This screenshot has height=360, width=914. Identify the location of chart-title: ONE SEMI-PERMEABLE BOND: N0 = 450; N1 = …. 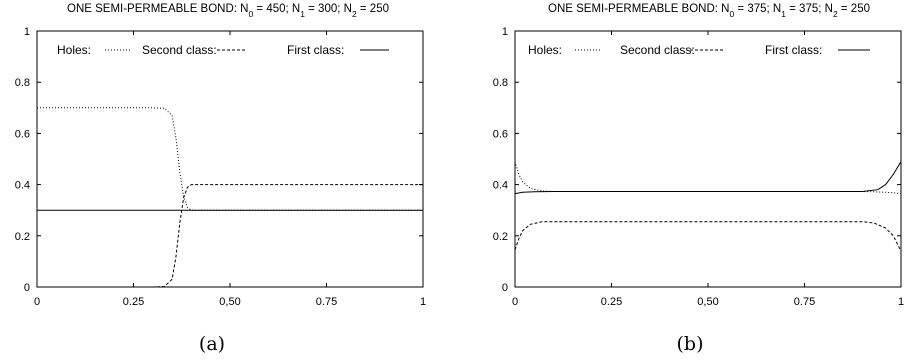
(228, 11).